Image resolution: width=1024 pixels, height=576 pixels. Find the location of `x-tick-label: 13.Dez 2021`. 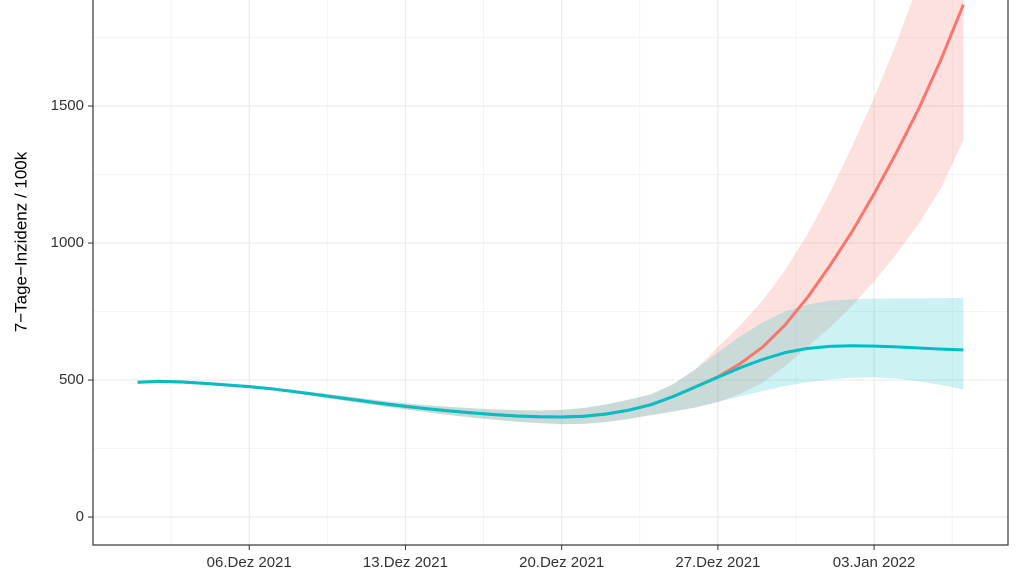

x-tick-label: 13.Dez 2021 is located at coordinates (405, 562).